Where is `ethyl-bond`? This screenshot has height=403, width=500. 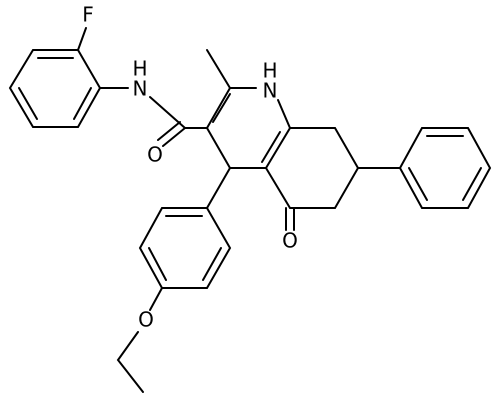 ethyl-bond is located at coordinates (130, 362).